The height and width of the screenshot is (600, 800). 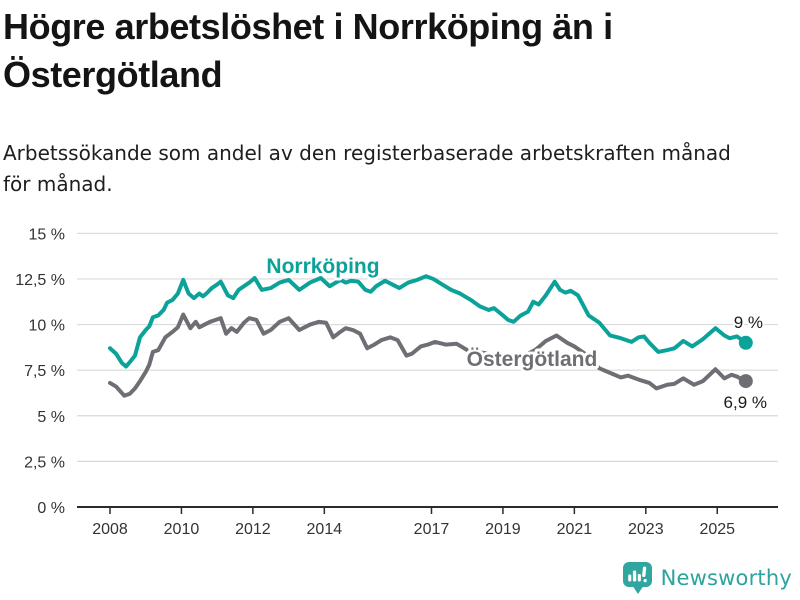 I want to click on series-label-ostergotland: Östergötland, so click(x=532, y=359).